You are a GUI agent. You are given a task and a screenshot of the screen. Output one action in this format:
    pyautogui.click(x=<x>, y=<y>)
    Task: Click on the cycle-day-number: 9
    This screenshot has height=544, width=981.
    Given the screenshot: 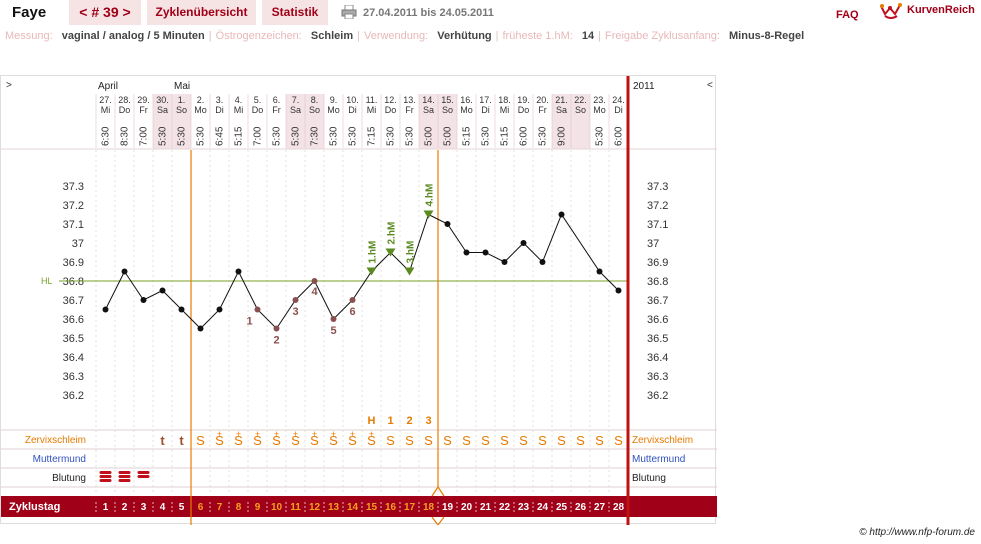 What is the action you would take?
    pyautogui.click(x=258, y=507)
    